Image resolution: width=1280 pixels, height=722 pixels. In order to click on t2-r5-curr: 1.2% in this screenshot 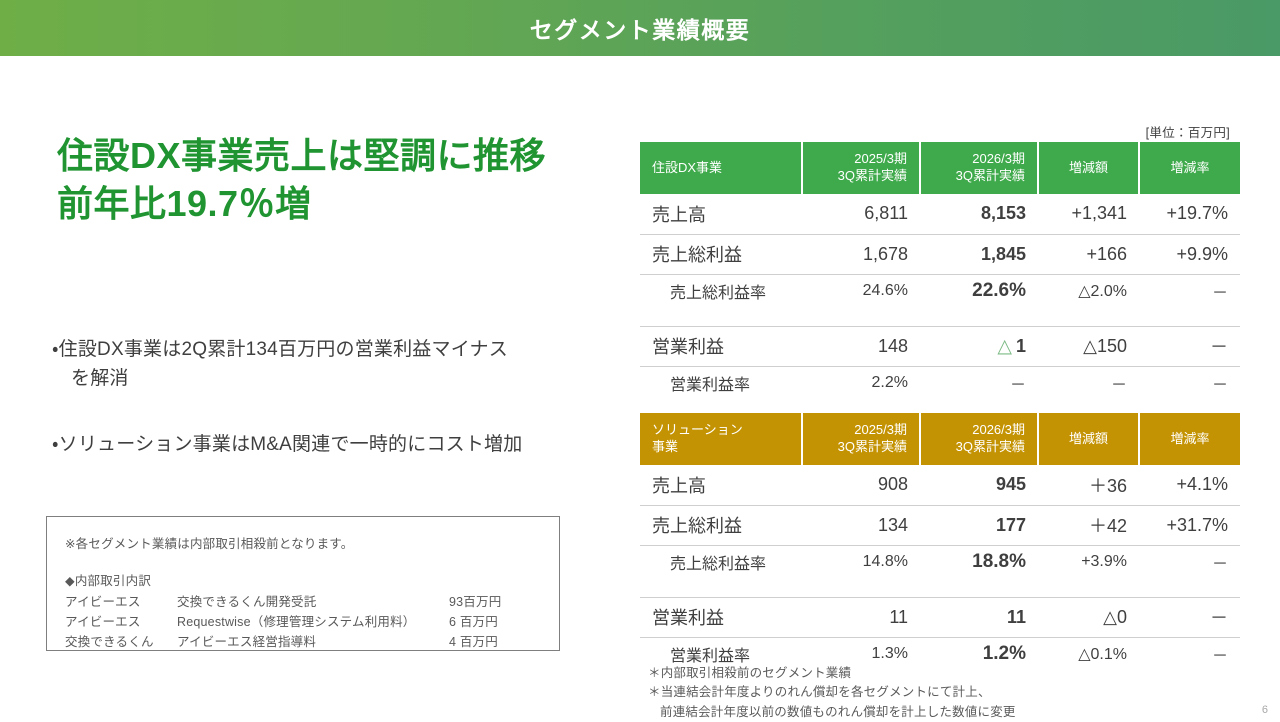, I will do `click(1004, 654)`.